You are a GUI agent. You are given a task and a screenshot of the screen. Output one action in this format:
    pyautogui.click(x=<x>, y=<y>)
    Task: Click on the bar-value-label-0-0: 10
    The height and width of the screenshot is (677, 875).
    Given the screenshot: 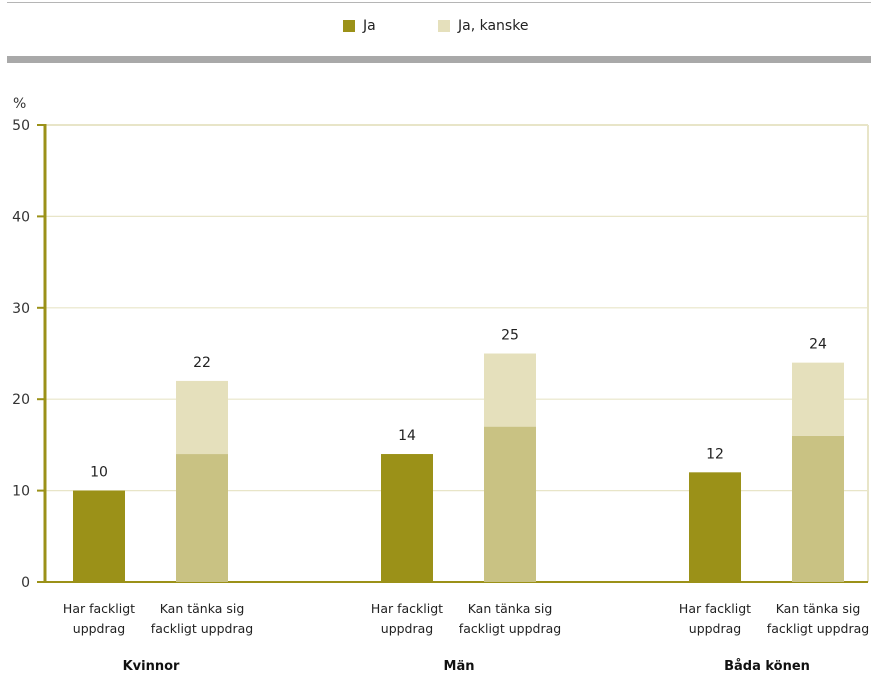 What is the action you would take?
    pyautogui.click(x=99, y=473)
    